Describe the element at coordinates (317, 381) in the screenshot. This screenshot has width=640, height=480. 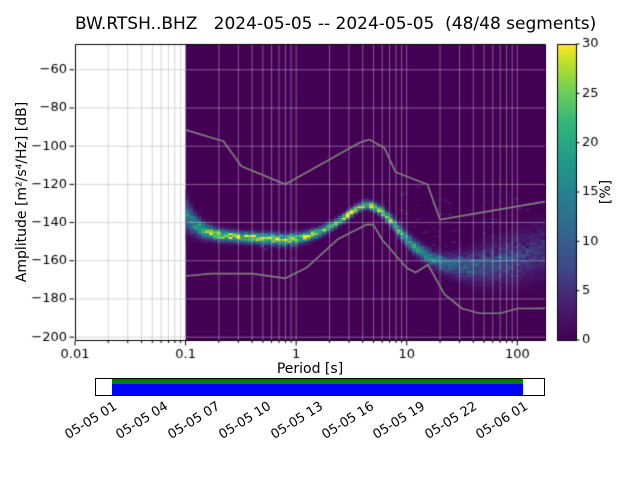
I see `timeline-processed-strip` at that location.